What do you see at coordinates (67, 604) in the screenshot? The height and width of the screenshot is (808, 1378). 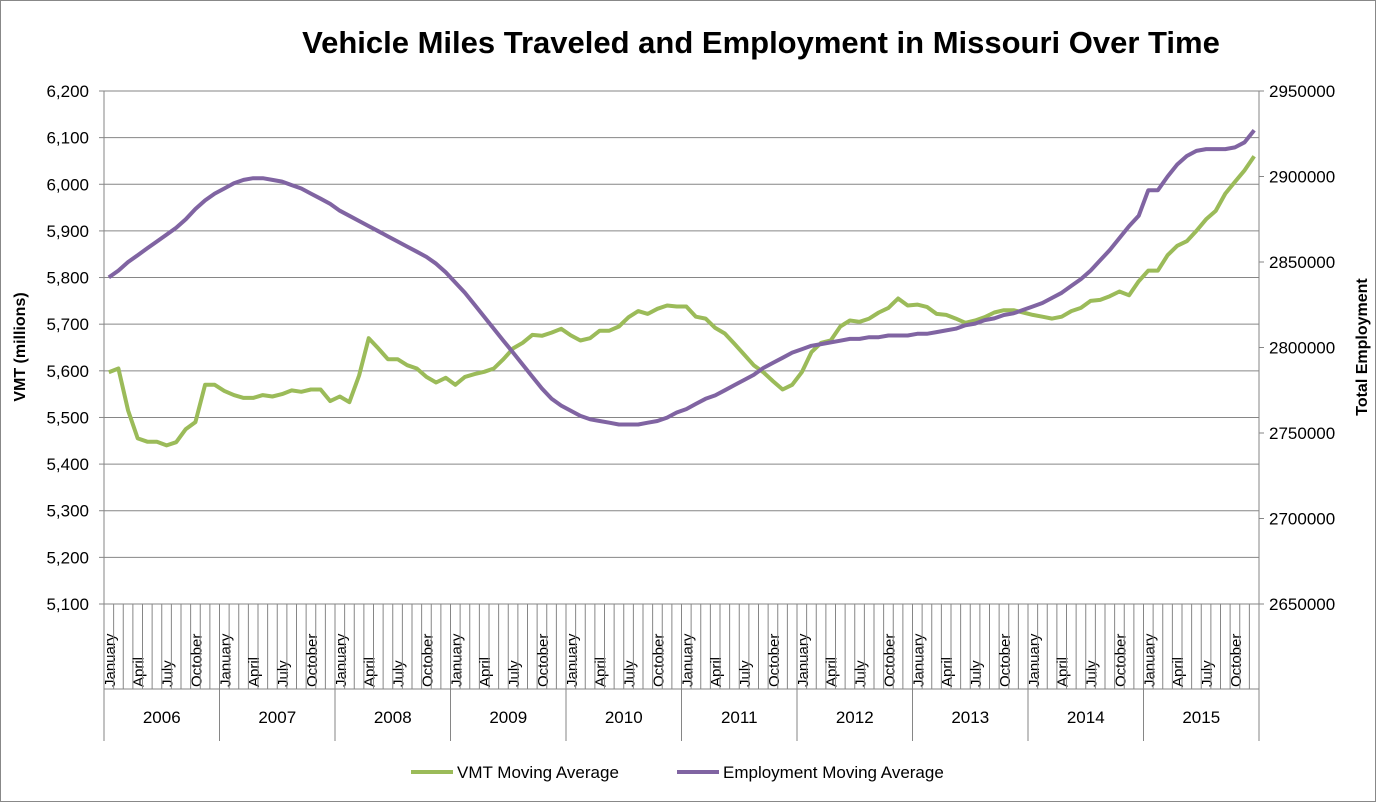 I see `y-tick-label: 5,100` at bounding box center [67, 604].